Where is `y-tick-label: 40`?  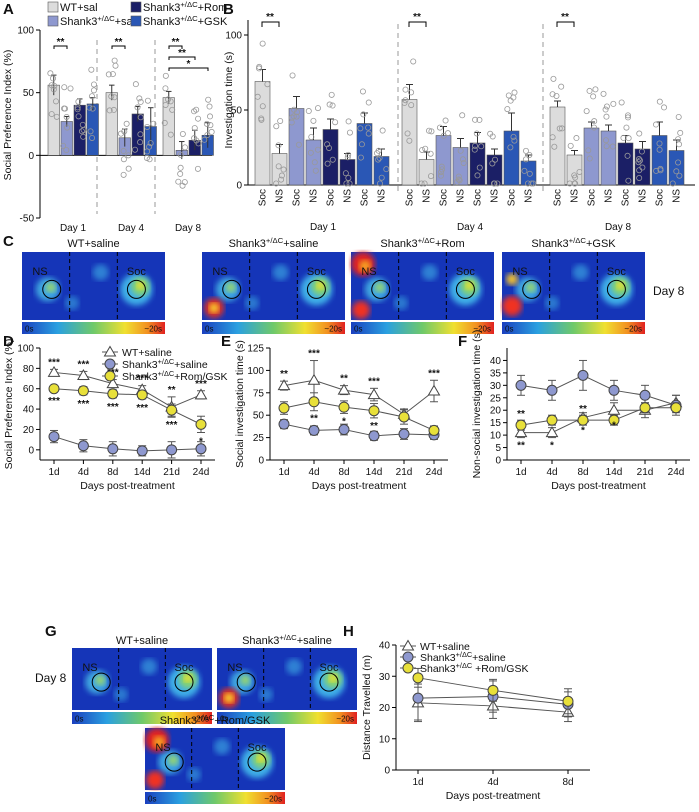
y-tick-label: 40 is located at coordinates (29, 410).